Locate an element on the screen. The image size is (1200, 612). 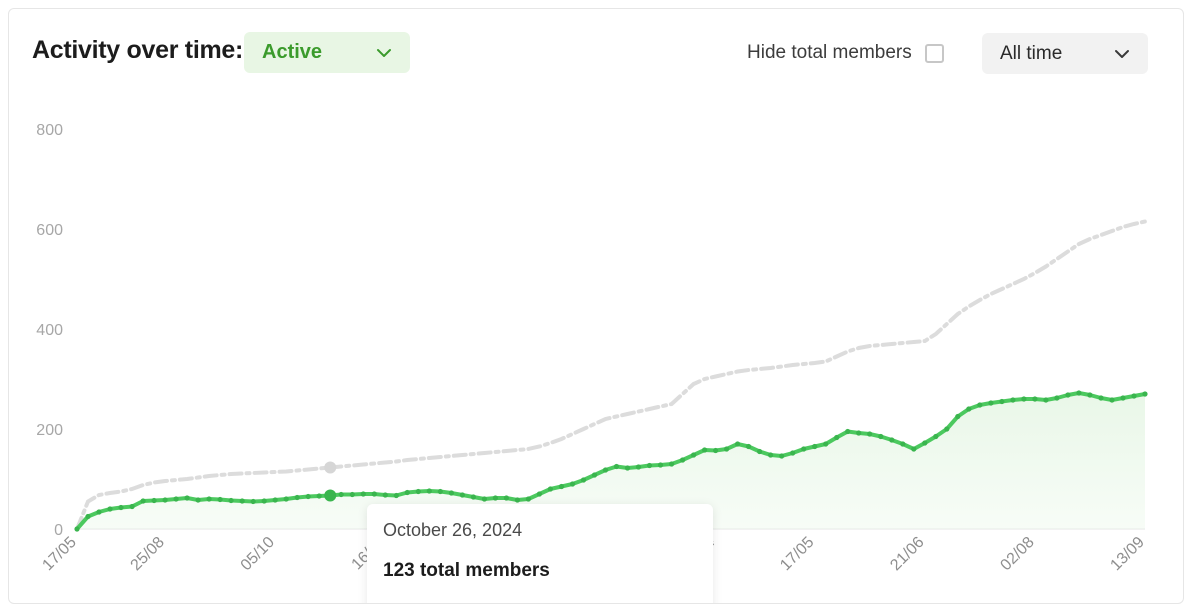
metric-dropdown: Active is located at coordinates (327, 52).